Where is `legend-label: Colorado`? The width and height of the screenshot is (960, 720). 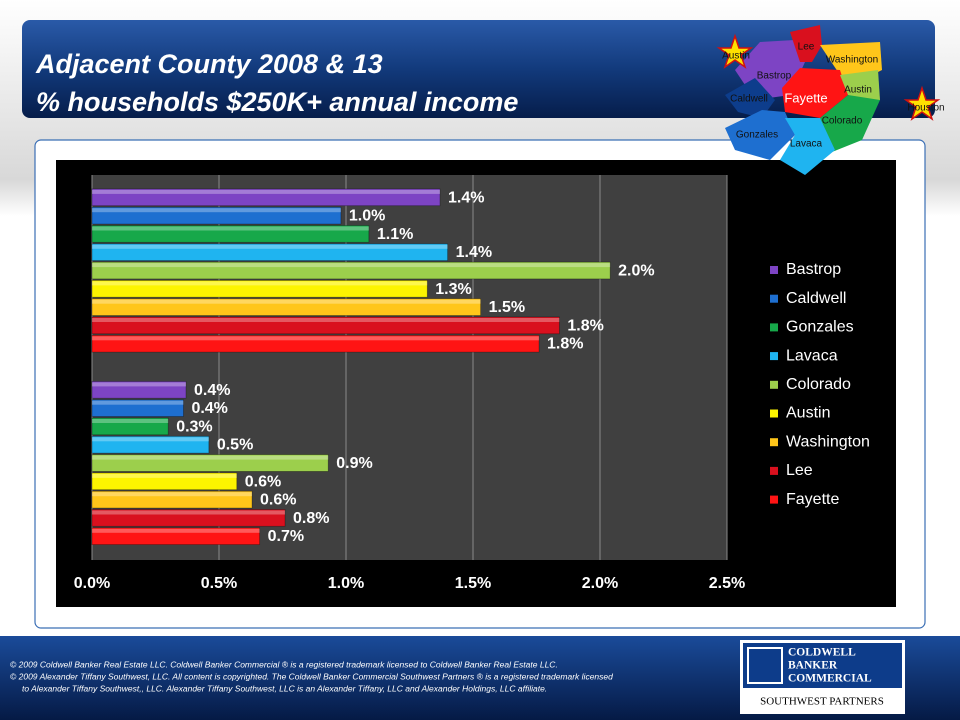 legend-label: Colorado is located at coordinates (818, 384).